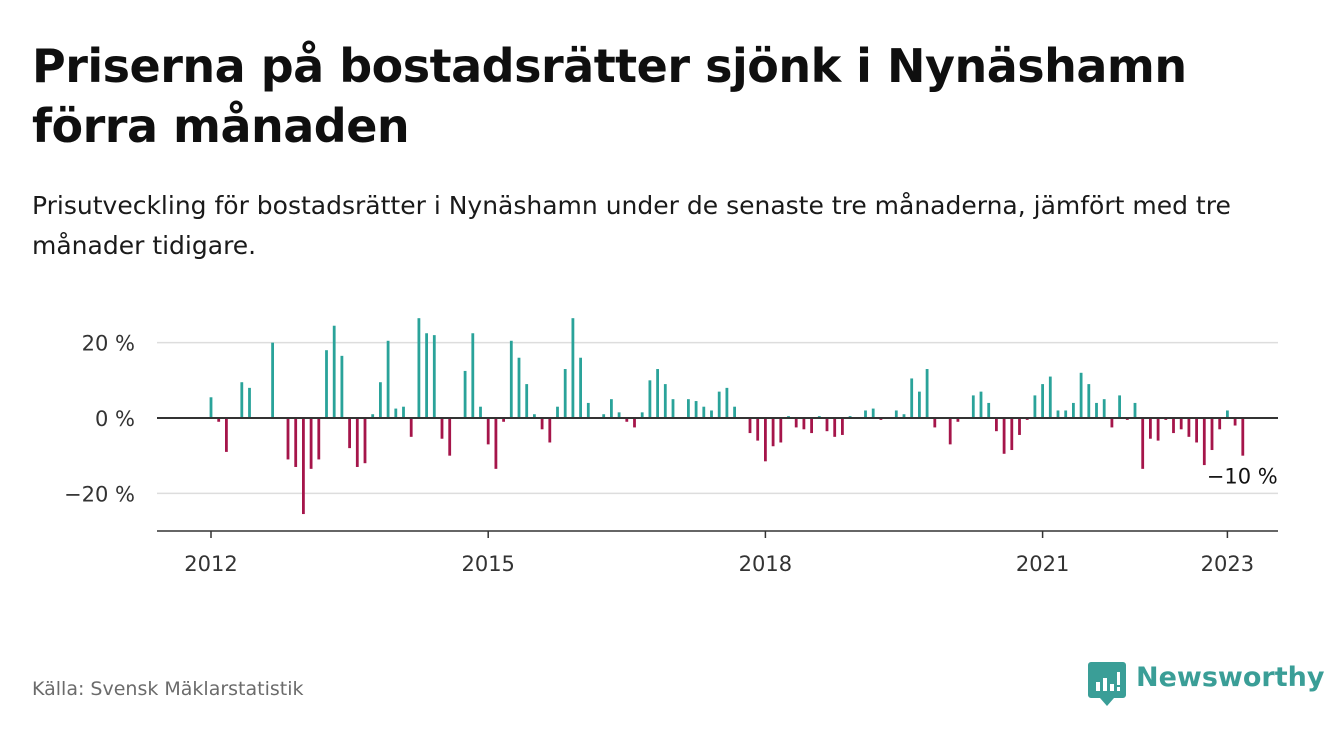 The width and height of the screenshot is (1340, 734). I want to click on y-tick-label: 0 %, so click(115, 419).